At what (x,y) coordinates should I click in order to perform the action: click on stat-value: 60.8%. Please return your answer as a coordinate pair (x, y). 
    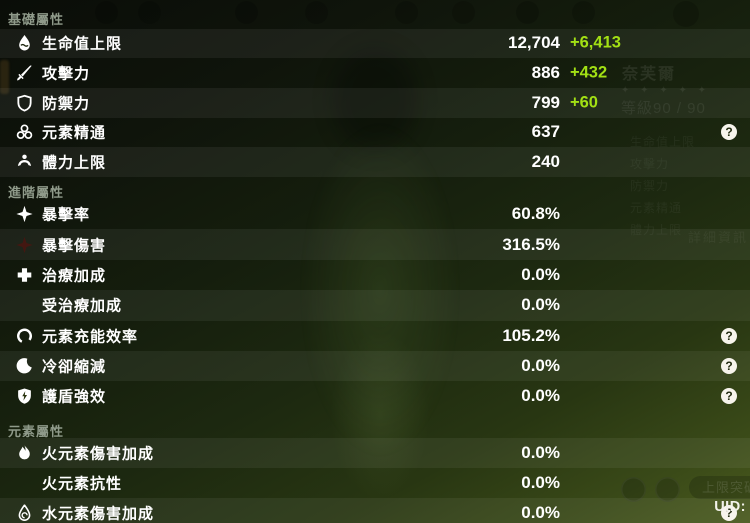
    Looking at the image, I should click on (535, 214).